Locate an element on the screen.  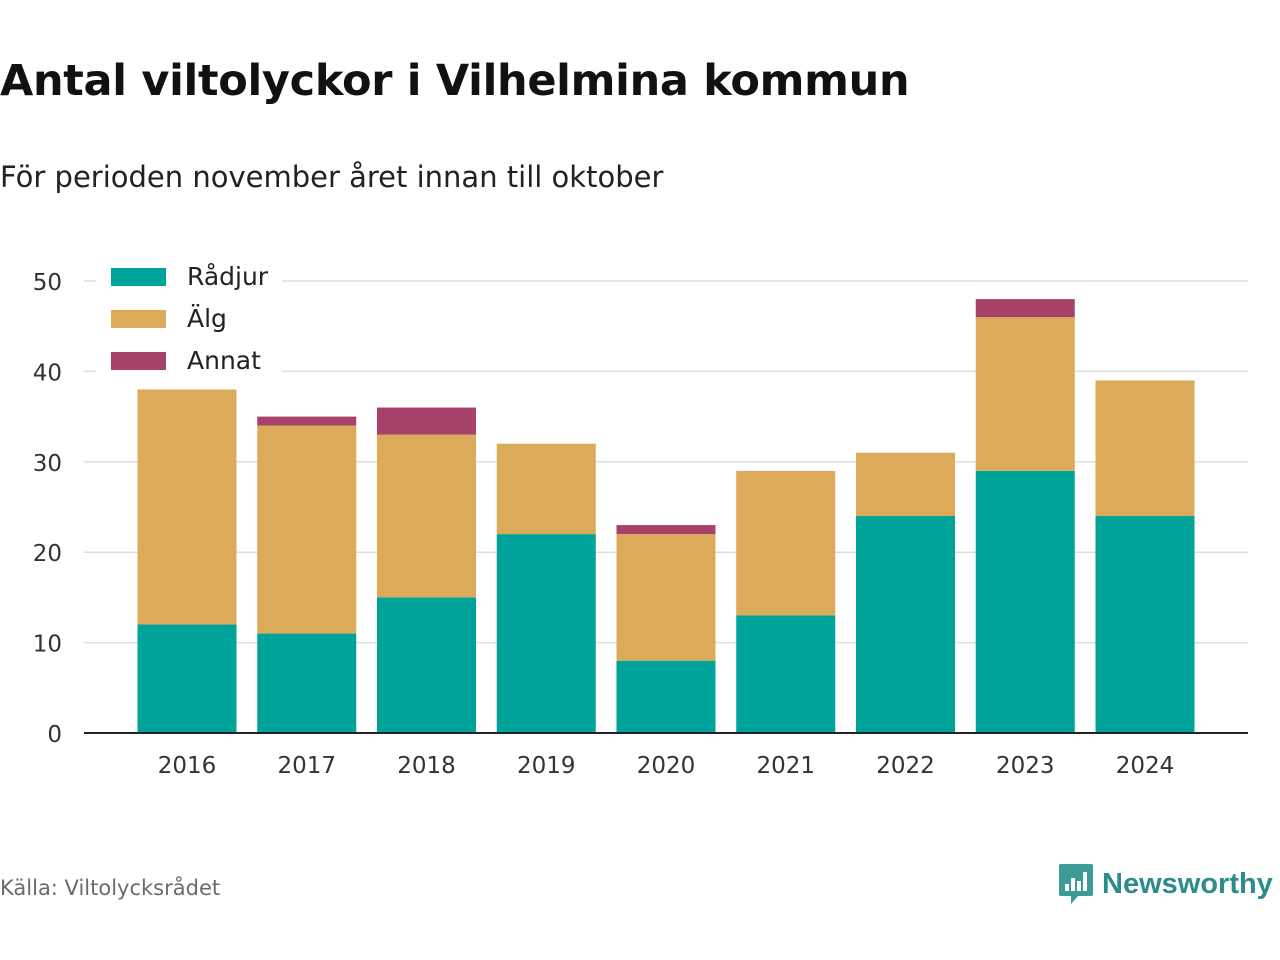
y-tick-label: 30 is located at coordinates (47, 464).